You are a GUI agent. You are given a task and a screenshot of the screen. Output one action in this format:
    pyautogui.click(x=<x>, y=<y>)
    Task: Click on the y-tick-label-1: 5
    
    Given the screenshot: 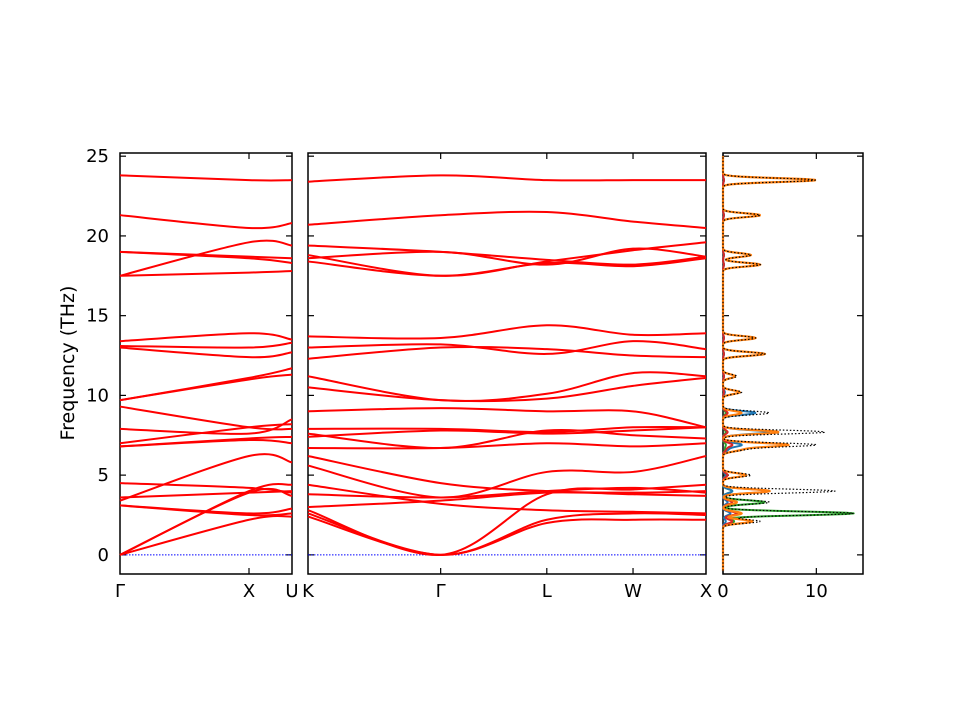 What is the action you would take?
    pyautogui.click(x=103, y=475)
    